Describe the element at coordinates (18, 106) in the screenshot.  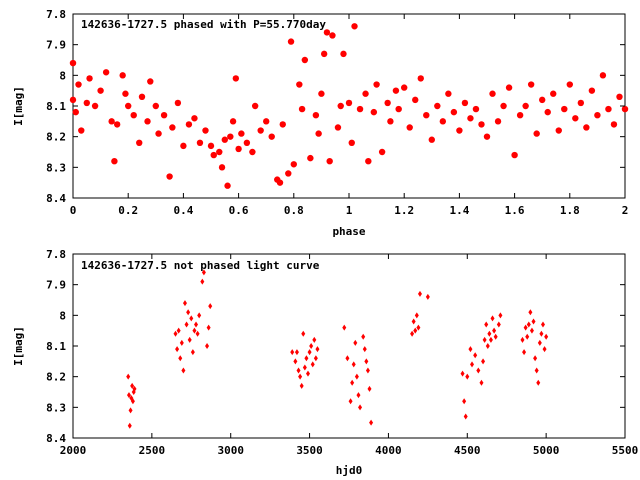
I see `phased-y-axis-label: I[mag]` at that location.